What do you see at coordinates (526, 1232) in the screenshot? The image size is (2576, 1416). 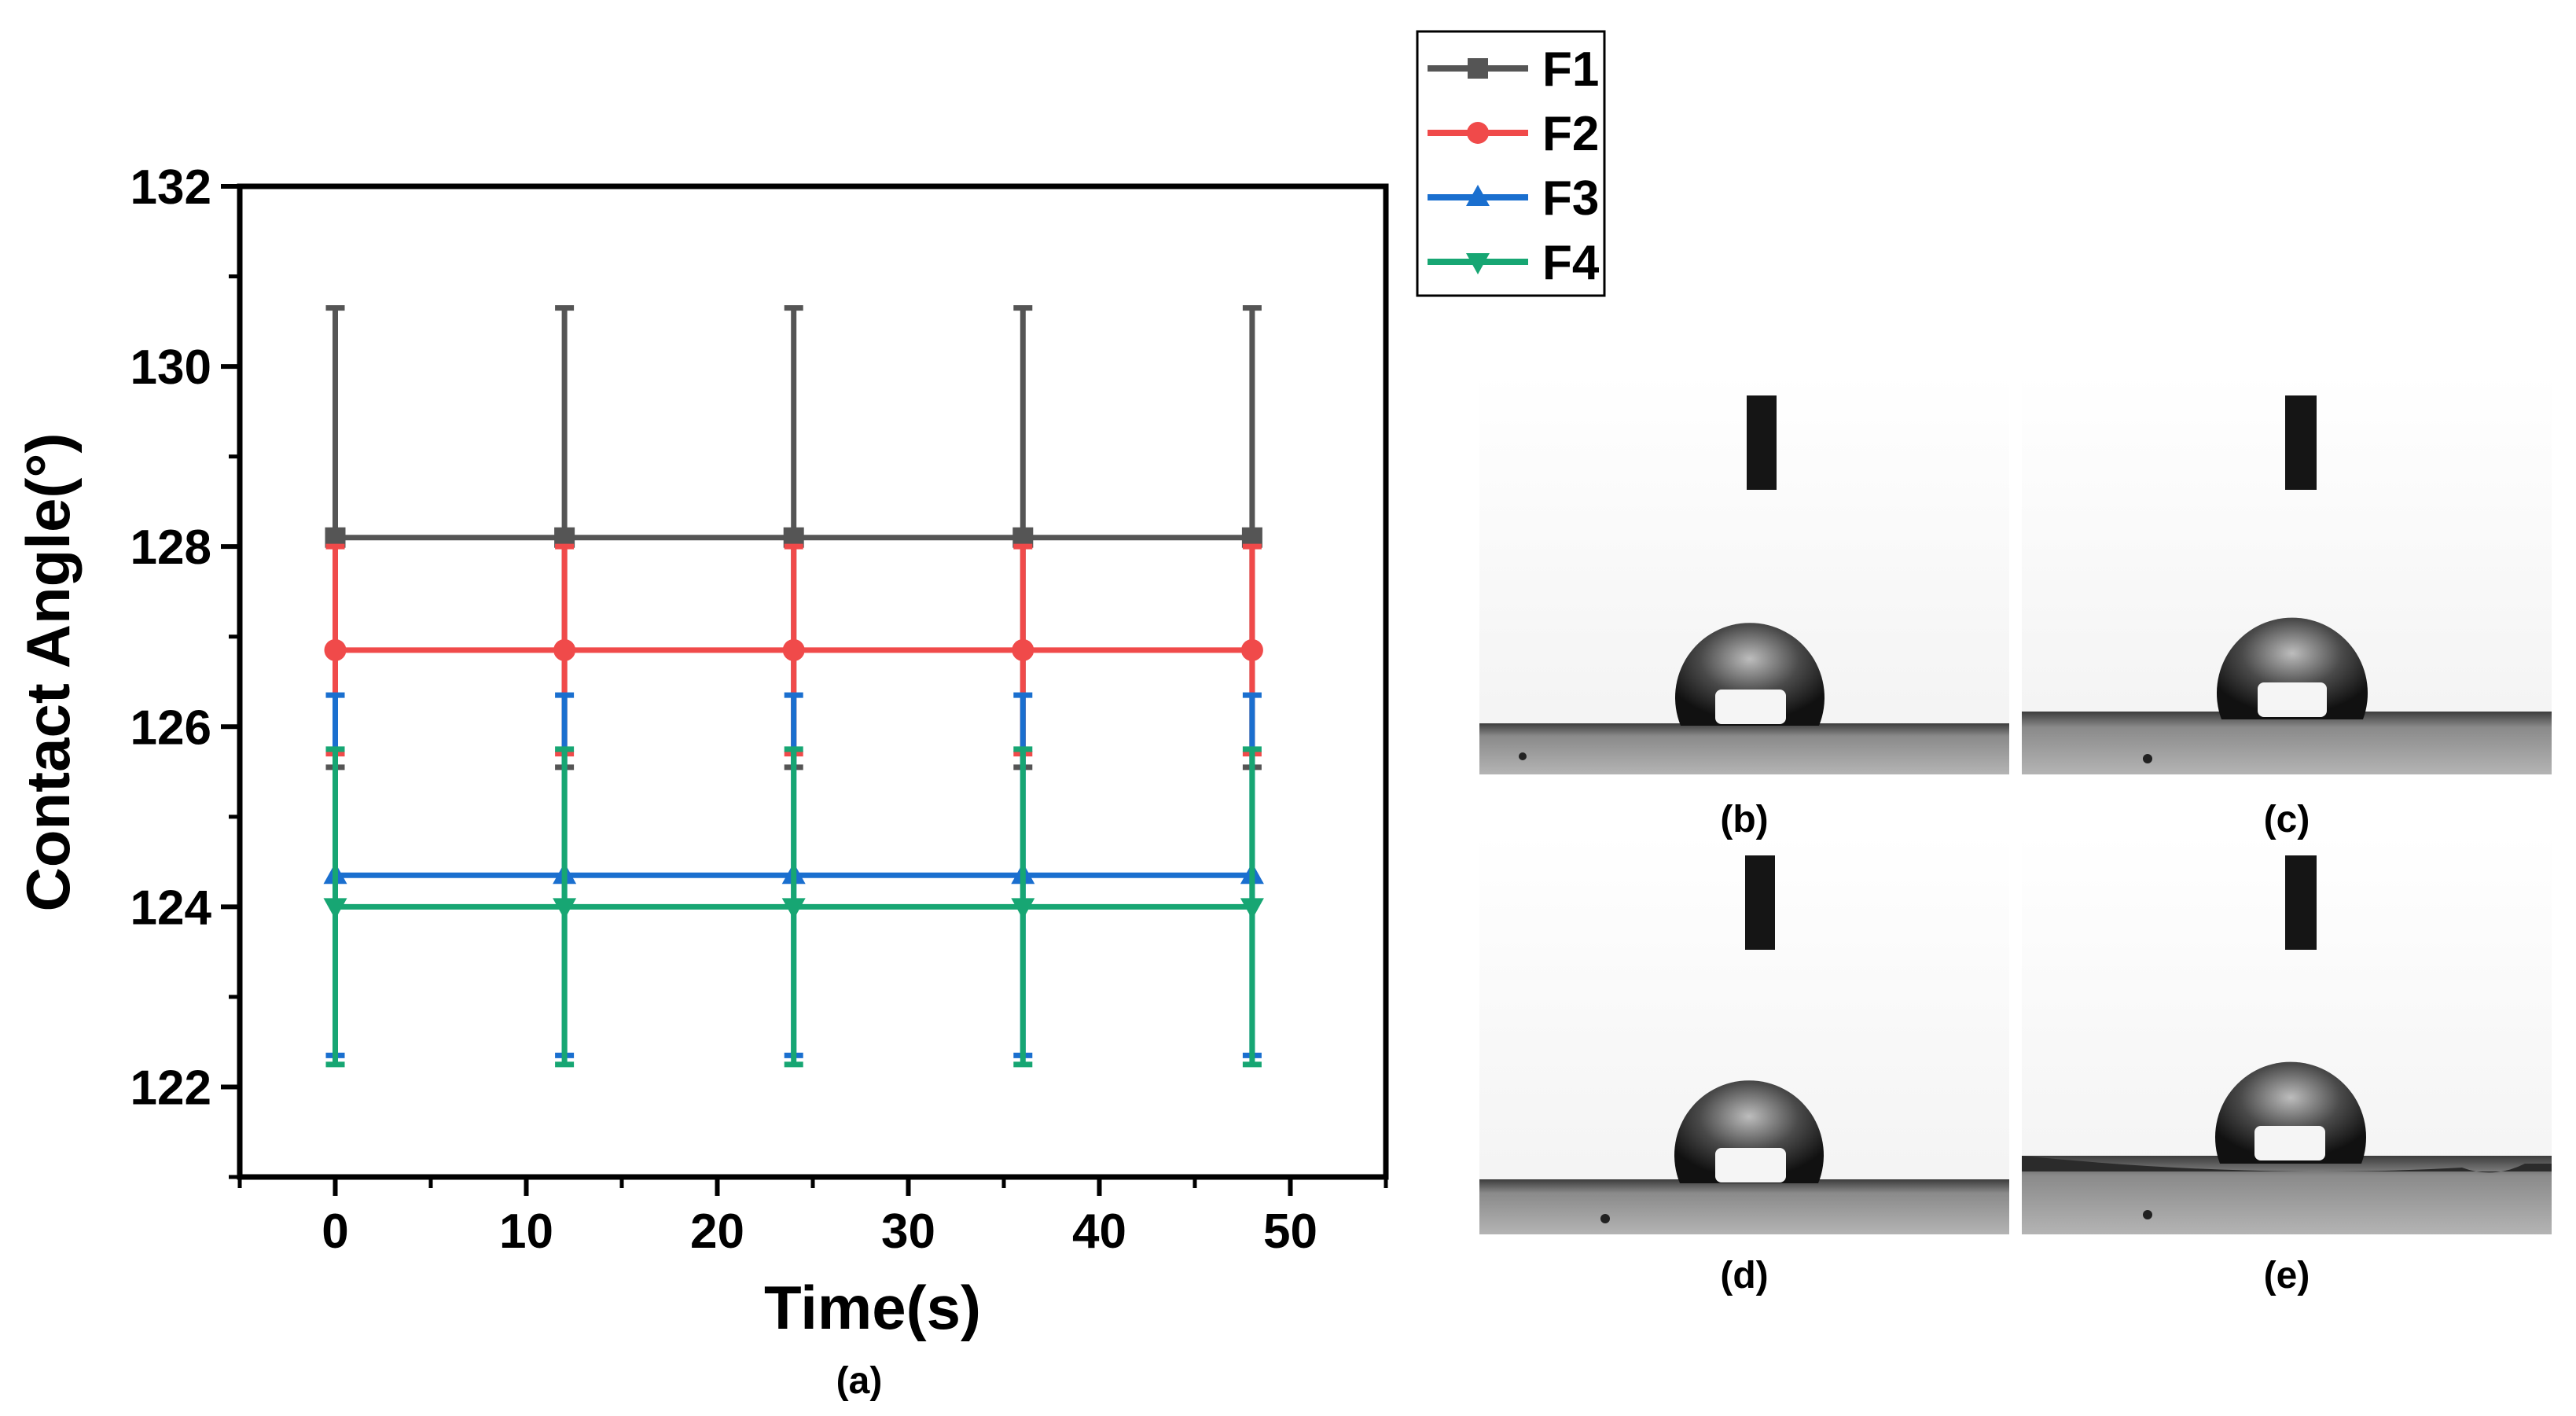 I see `x-tick-label: 10` at bounding box center [526, 1232].